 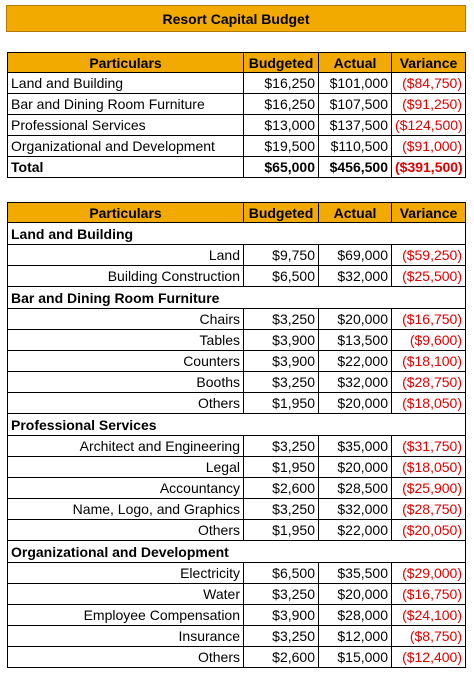 What do you see at coordinates (125, 167) in the screenshot?
I see `total-label: Total` at bounding box center [125, 167].